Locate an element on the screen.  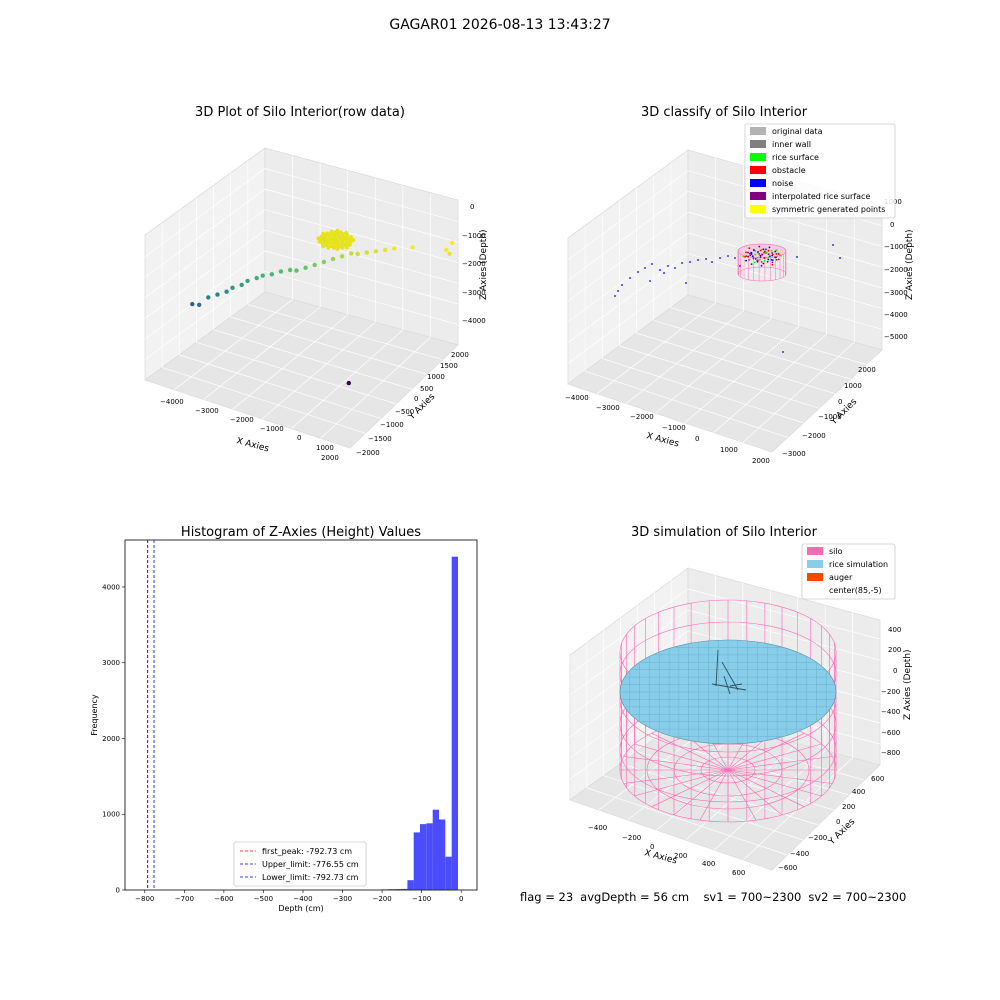
panel4-ytick-2: −200 is located at coordinates (817, 838).